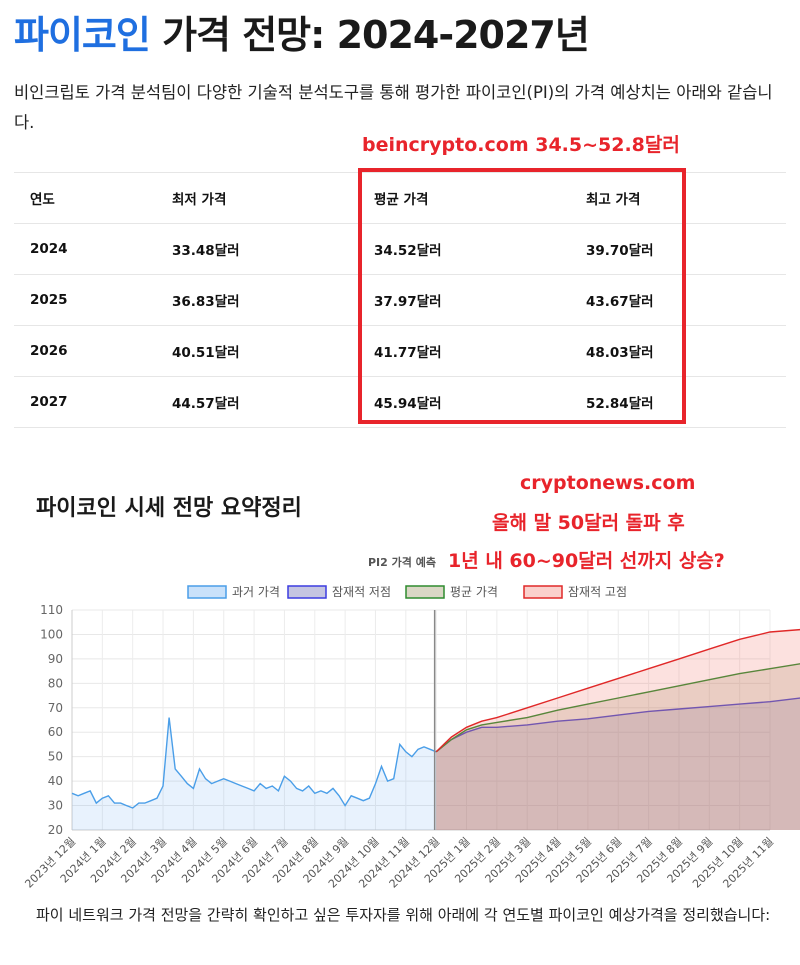 Image resolution: width=800 pixels, height=965 pixels. I want to click on cell-high: 52.84달러, so click(678, 402).